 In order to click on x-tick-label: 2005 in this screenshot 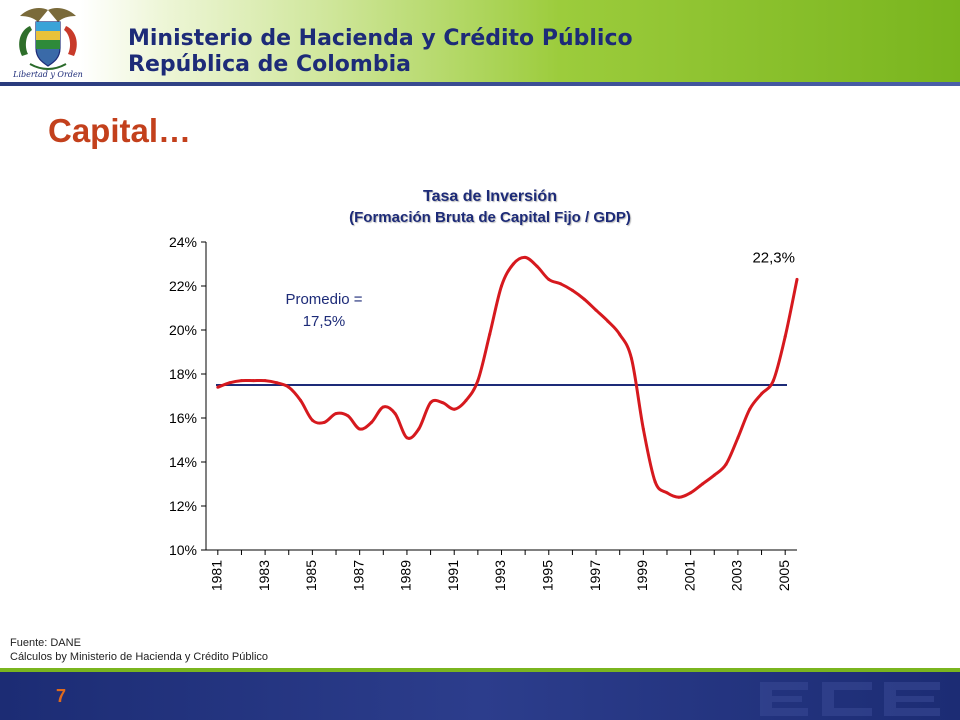, I will do `click(784, 575)`.